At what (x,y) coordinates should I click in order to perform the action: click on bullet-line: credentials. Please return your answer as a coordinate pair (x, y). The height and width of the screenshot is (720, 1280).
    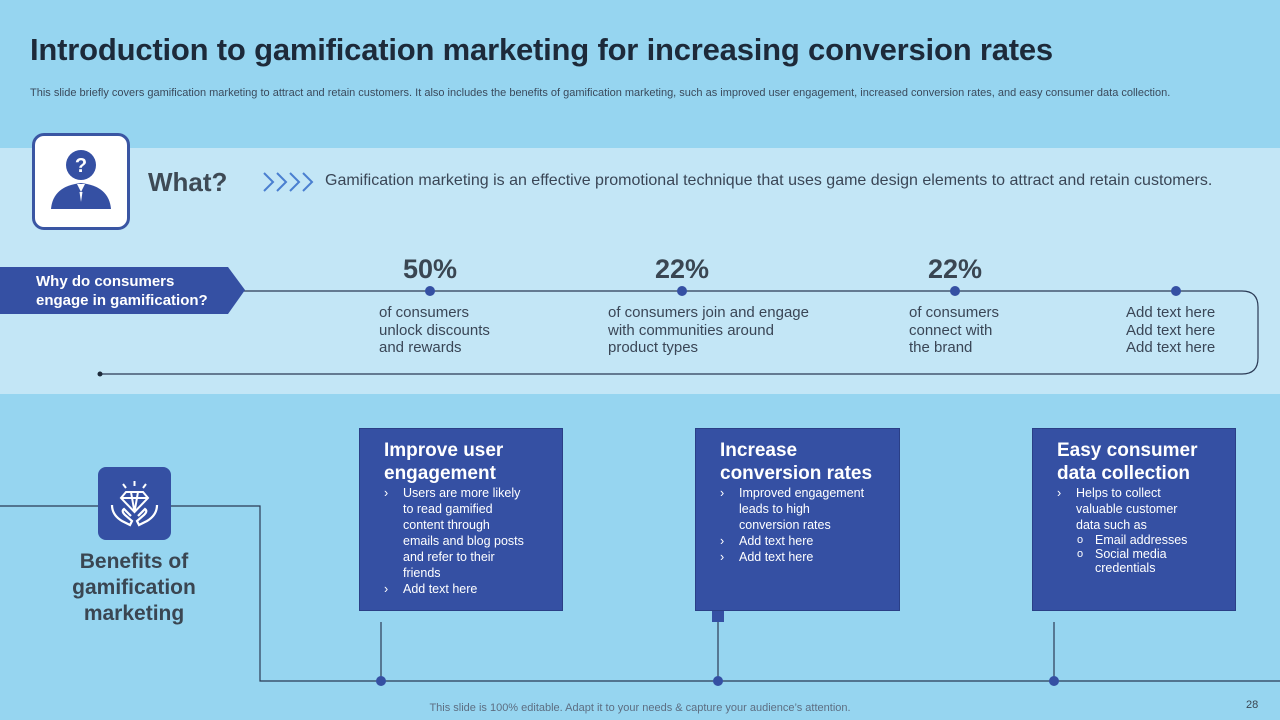
    Looking at the image, I should click on (1125, 568).